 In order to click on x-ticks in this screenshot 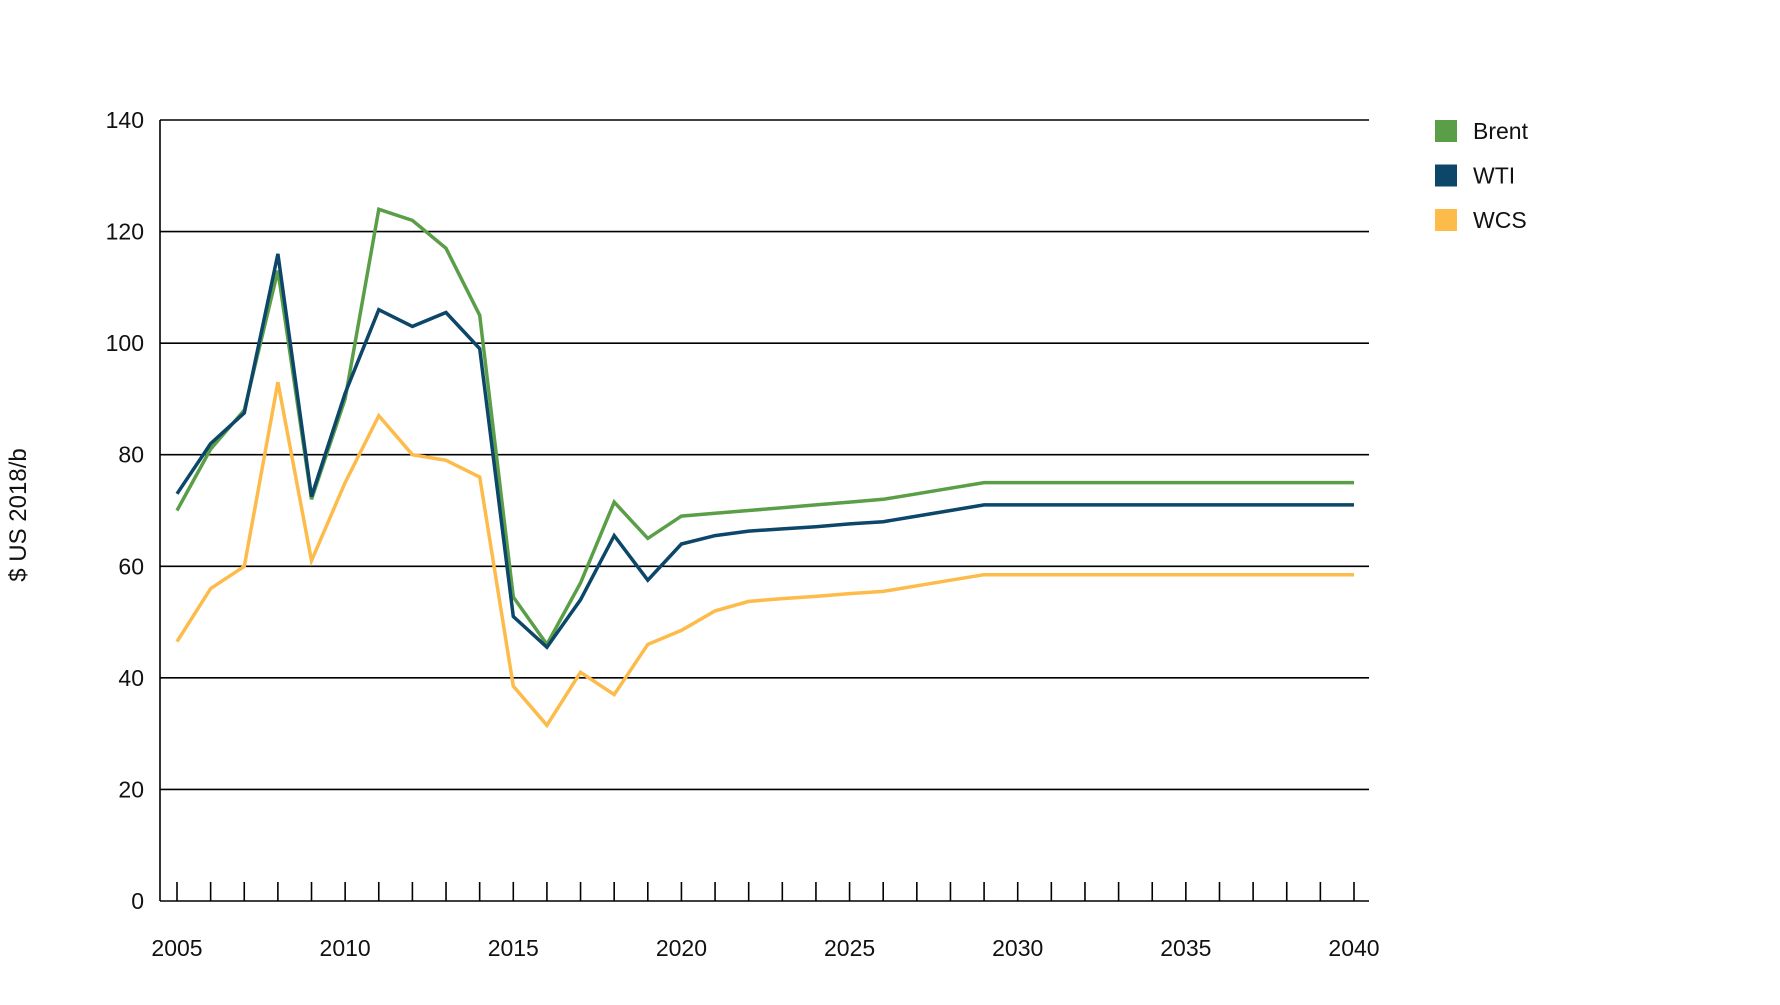, I will do `click(765, 891)`.